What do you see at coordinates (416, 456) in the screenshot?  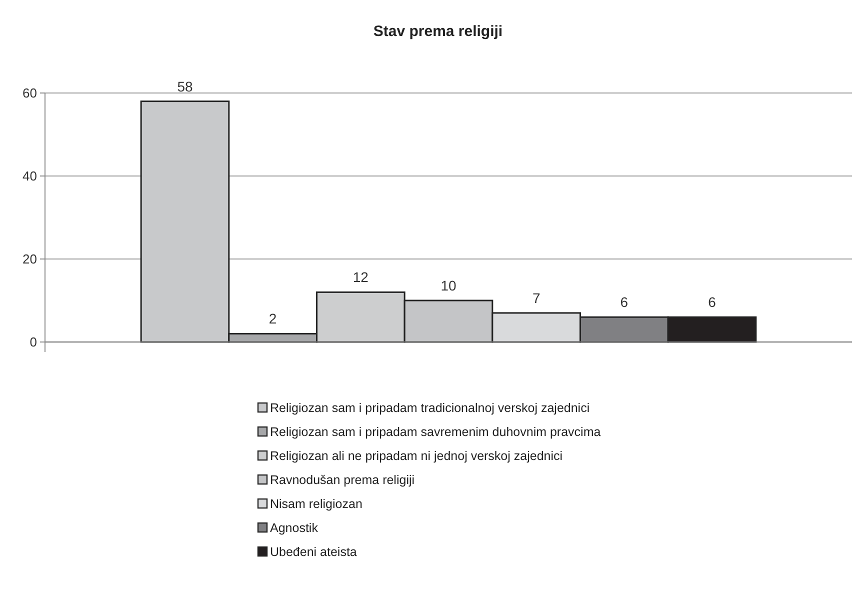 I see `legend-label: Religiozan ali ne pripadam ni jednoj verskoj zajednici` at bounding box center [416, 456].